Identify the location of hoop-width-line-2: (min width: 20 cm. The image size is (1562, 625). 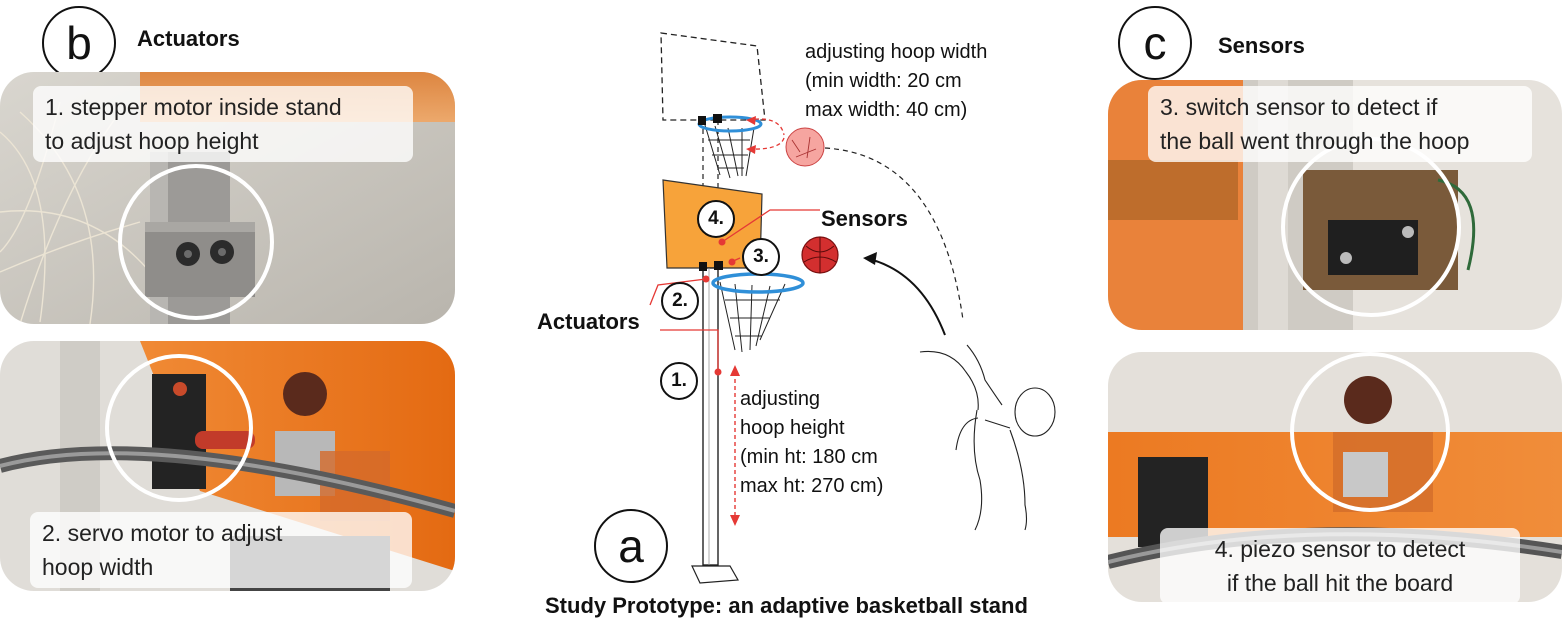
(883, 81).